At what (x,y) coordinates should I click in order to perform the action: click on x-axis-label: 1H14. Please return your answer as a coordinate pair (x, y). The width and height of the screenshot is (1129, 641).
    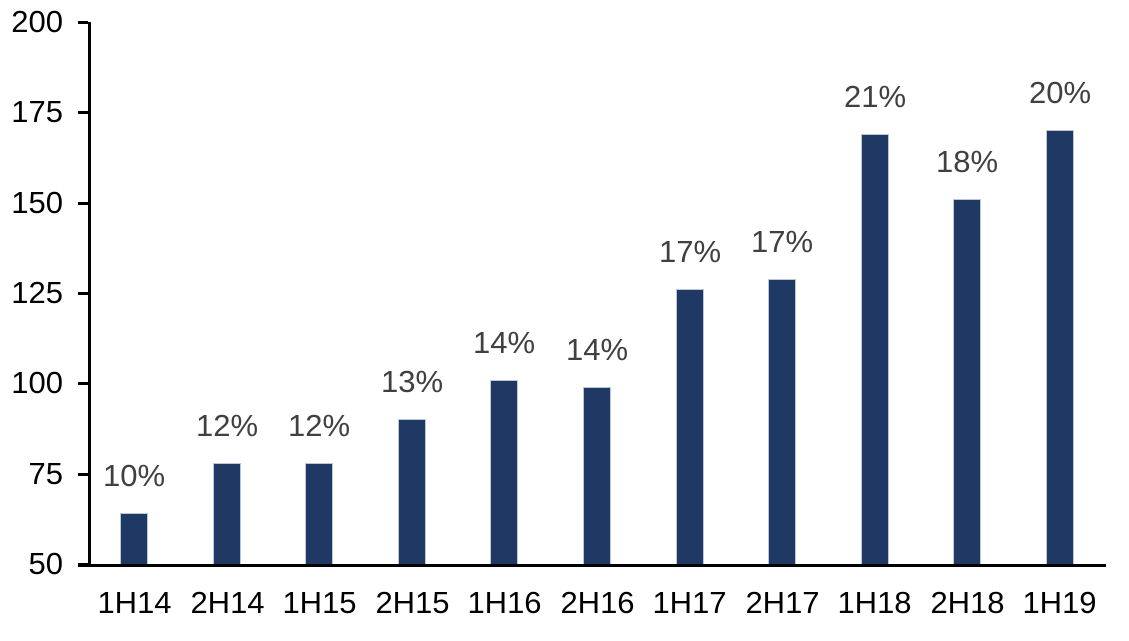
    Looking at the image, I should click on (134, 602).